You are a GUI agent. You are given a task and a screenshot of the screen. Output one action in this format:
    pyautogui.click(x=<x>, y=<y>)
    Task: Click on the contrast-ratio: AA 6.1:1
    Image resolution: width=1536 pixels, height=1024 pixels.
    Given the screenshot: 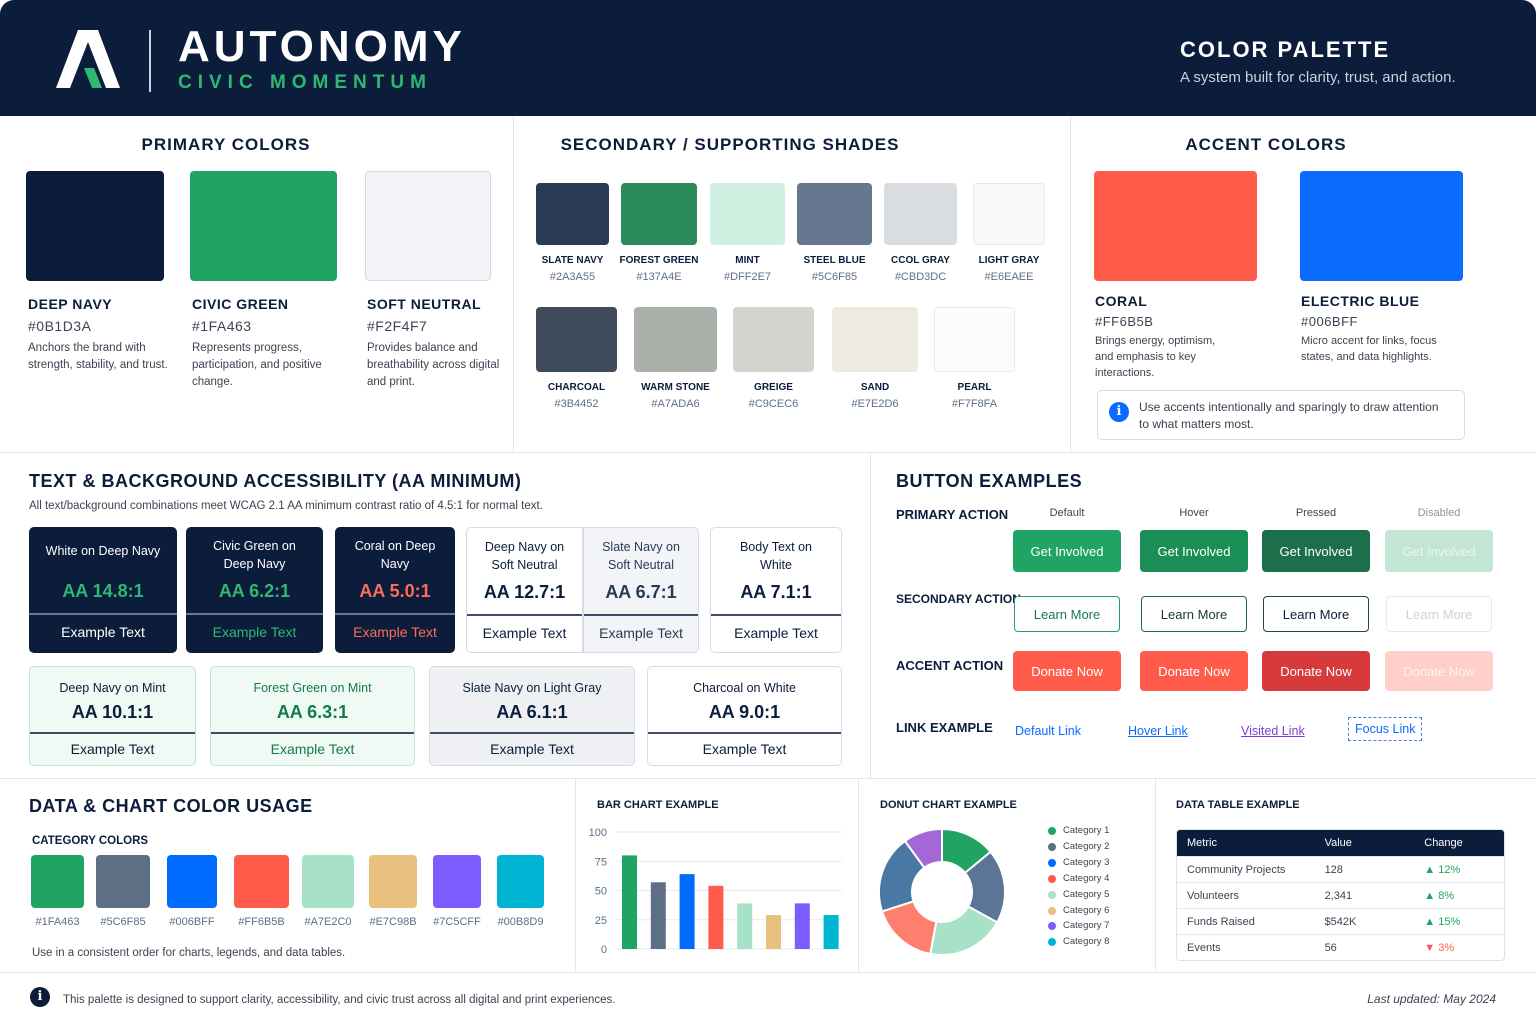 What is the action you would take?
    pyautogui.click(x=532, y=712)
    